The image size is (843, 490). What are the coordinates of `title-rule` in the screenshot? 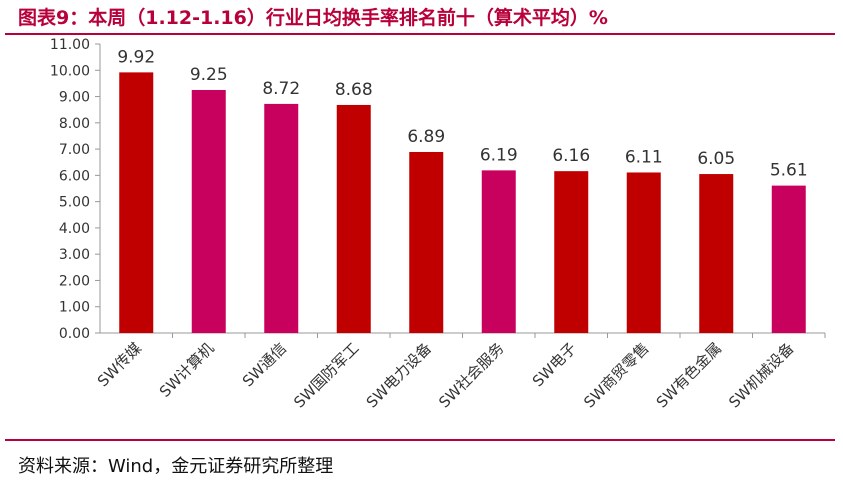 It's located at (420, 34).